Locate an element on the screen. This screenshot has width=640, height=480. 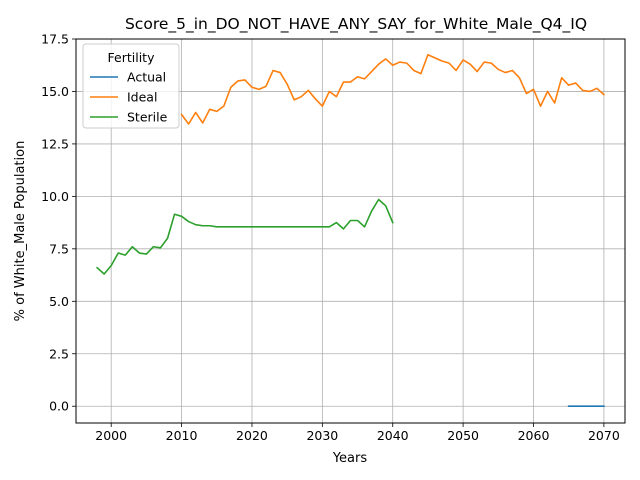
y-tick-label: 10.0 is located at coordinates (55, 196).